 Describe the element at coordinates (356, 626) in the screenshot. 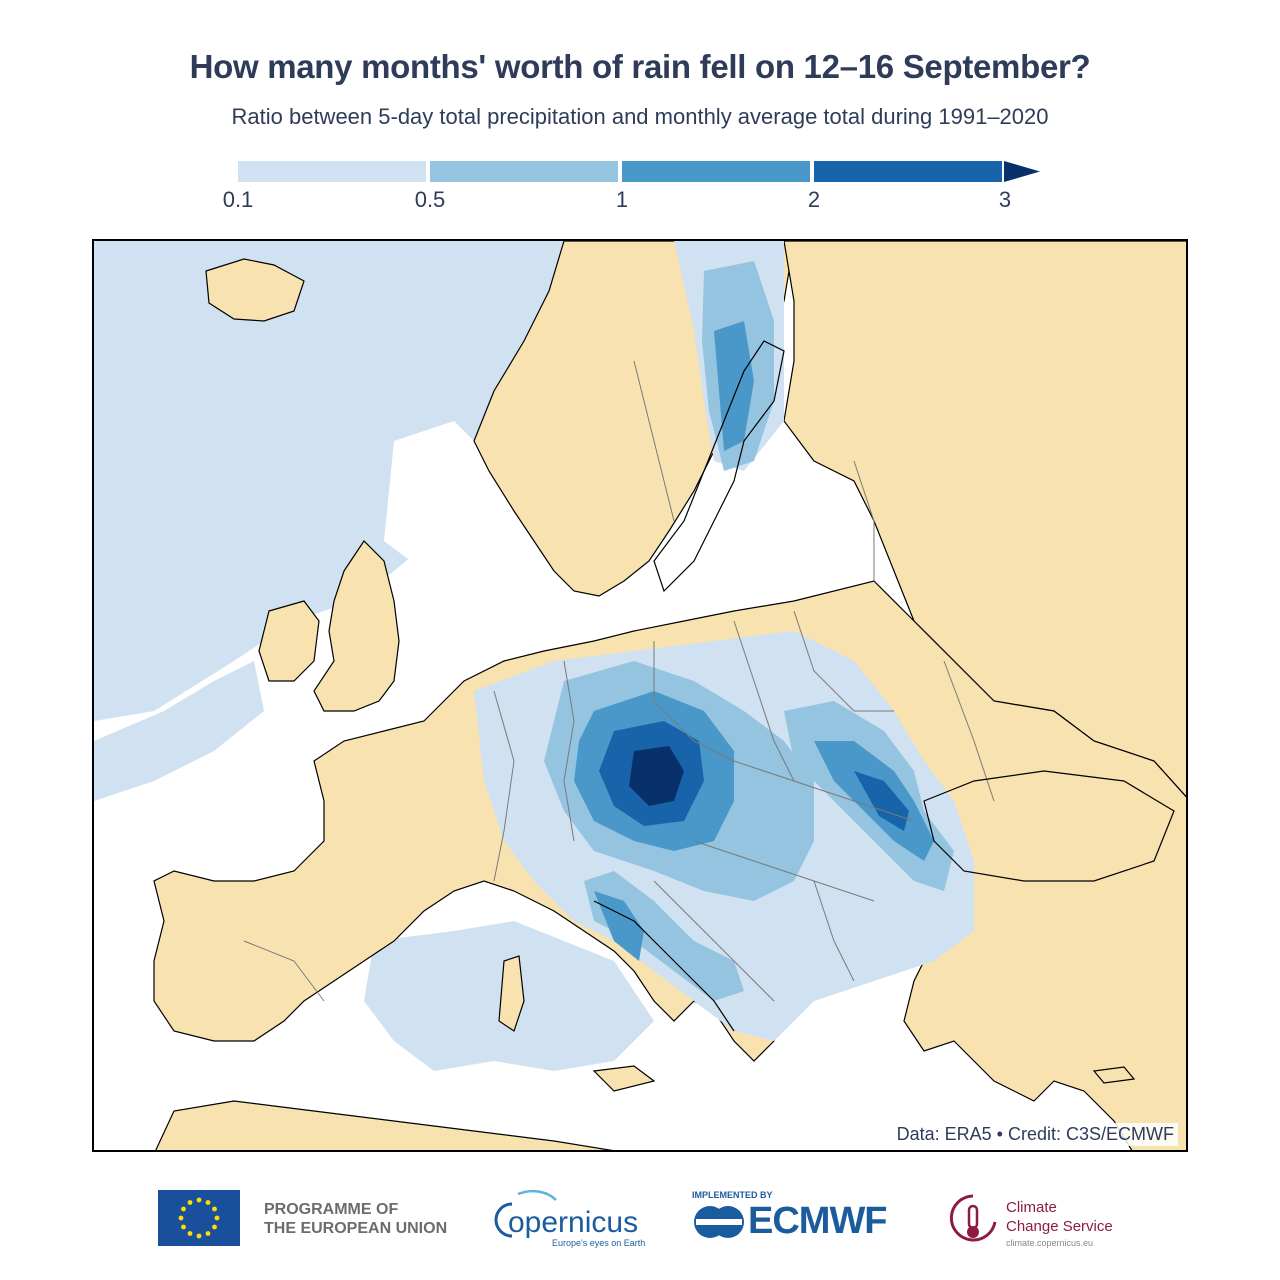

I see `great-britain` at that location.